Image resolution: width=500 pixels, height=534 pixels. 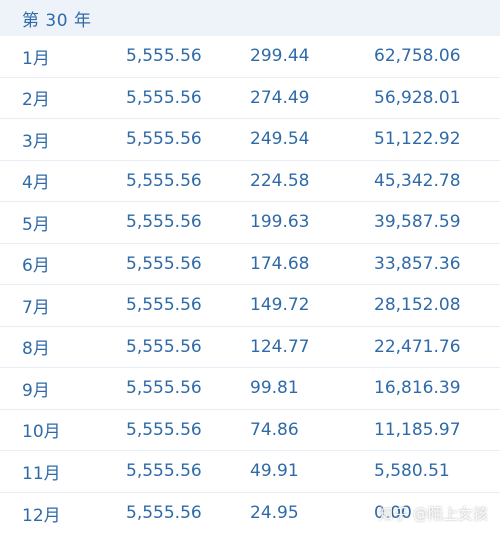 I want to click on table-row: 12月 5,555.56 24.95 0.00, so click(x=250, y=513).